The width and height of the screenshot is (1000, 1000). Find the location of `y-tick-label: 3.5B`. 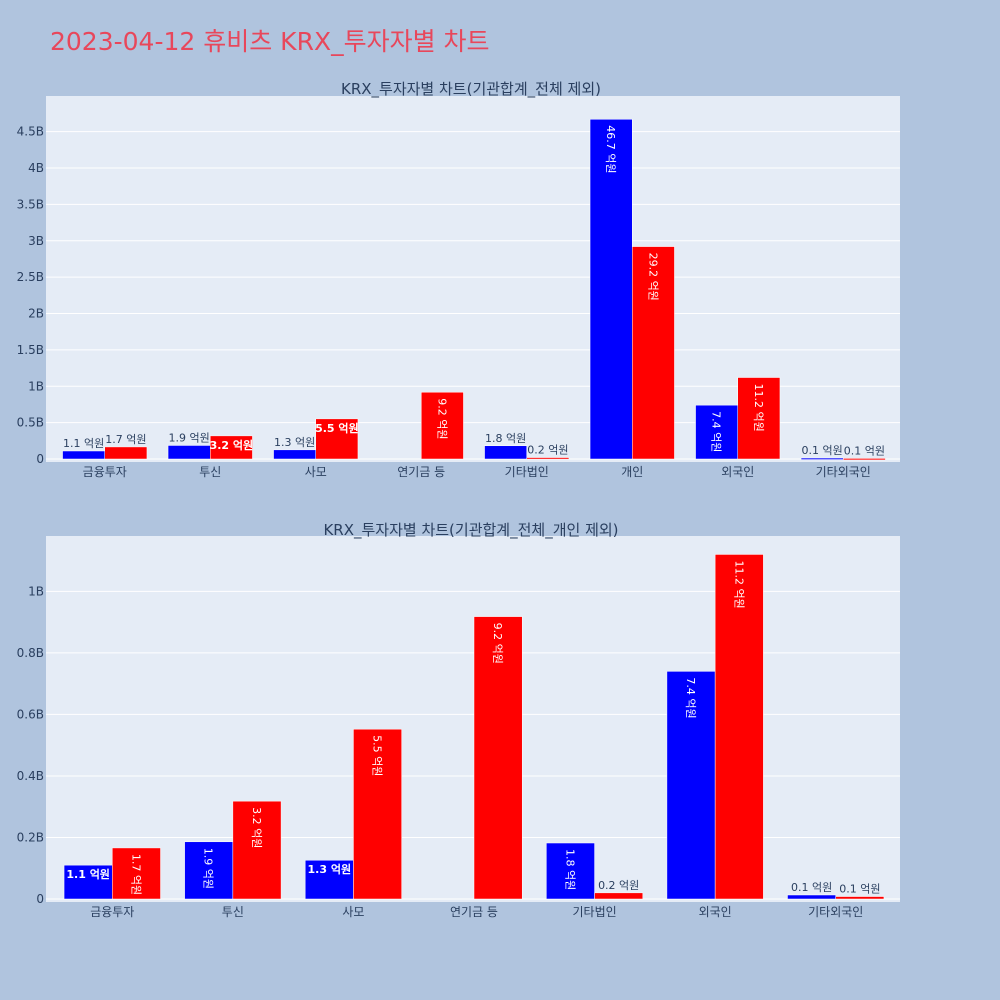

y-tick-label: 3.5B is located at coordinates (30, 204).